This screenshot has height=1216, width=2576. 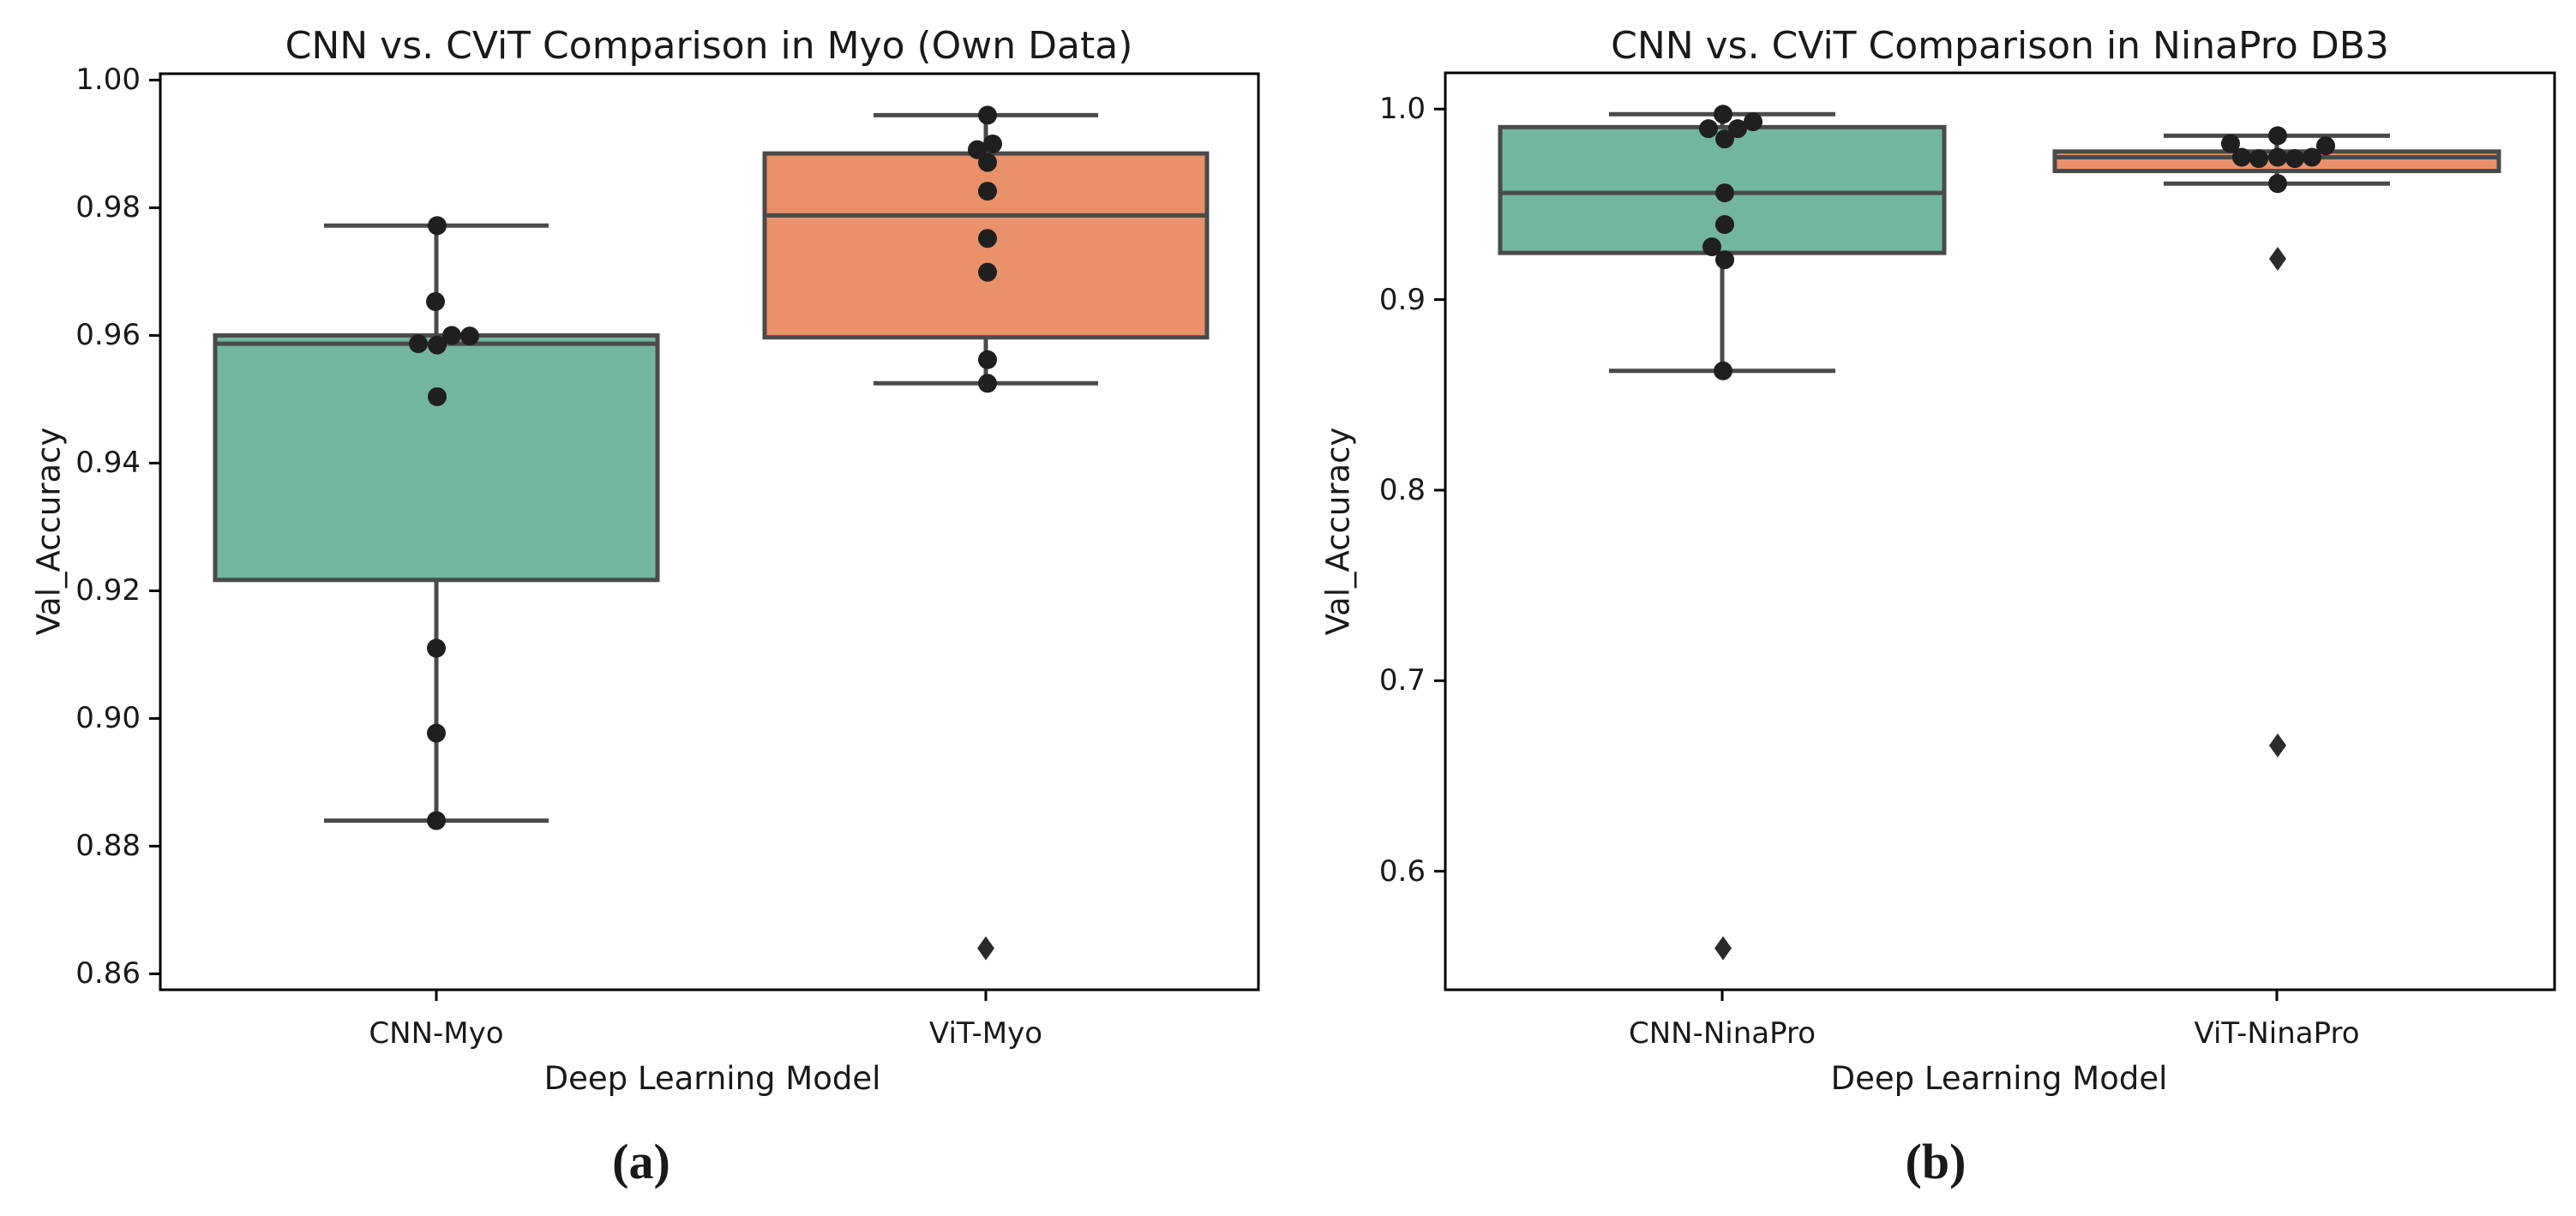 I want to click on y-tick-label: 0.88, so click(x=108, y=847).